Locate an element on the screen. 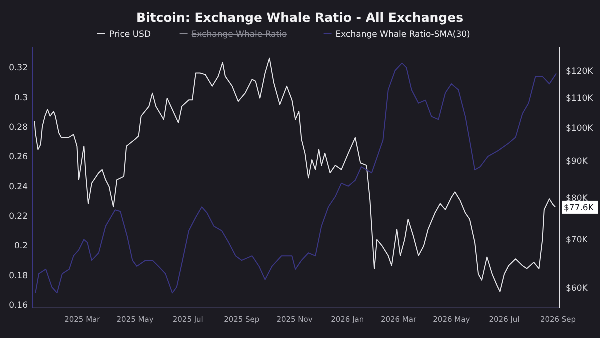  y2-tick-label: $120K is located at coordinates (580, 71).